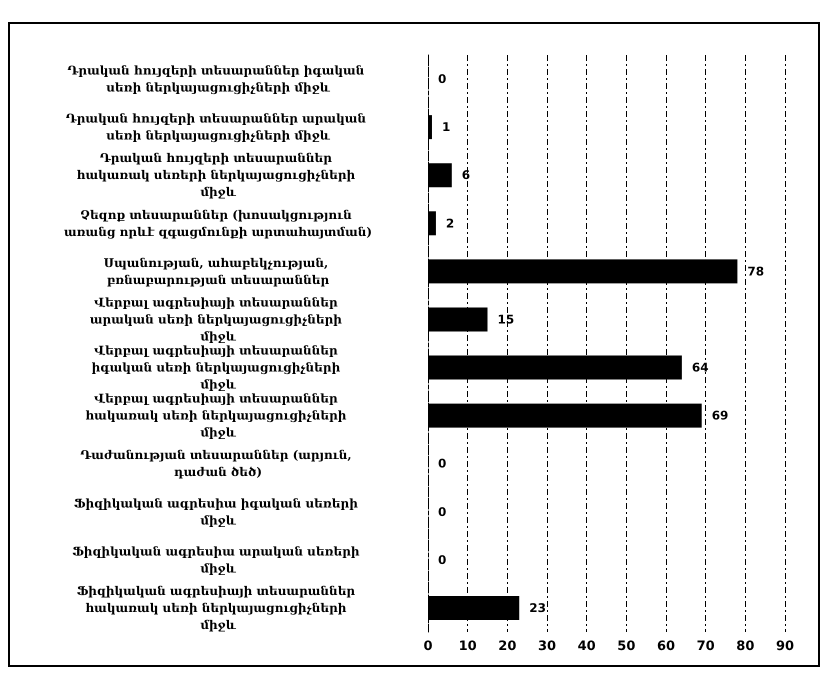 The height and width of the screenshot is (677, 833). Describe the element at coordinates (218, 223) in the screenshot. I see `y-tick-label: Չեզոք տեսարաններ (խոսակցություն առանց որևէ զգացմունքի արտահայտման)` at that location.